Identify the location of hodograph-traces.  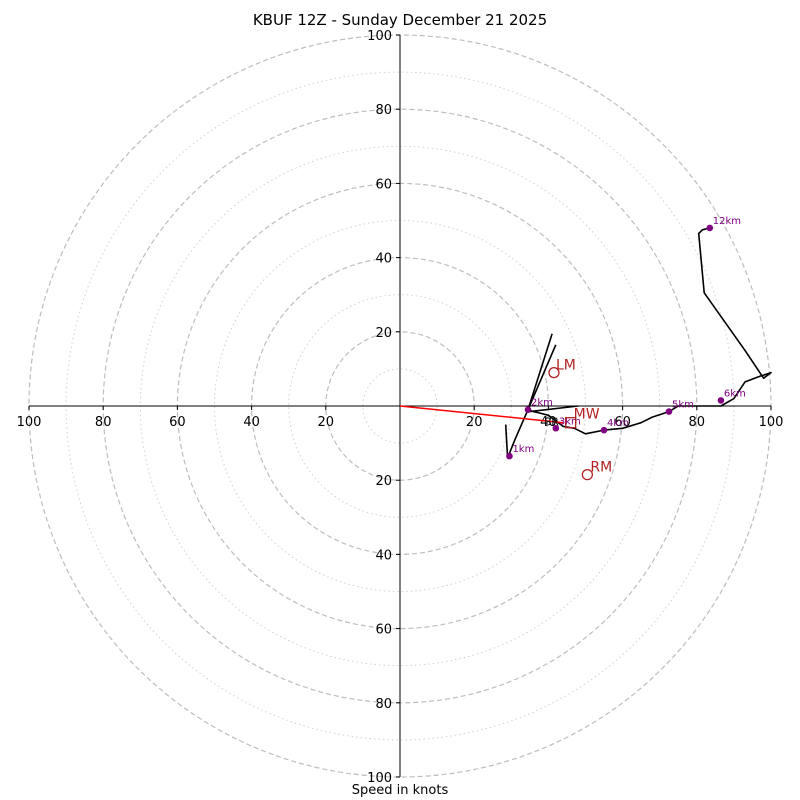
(585, 343).